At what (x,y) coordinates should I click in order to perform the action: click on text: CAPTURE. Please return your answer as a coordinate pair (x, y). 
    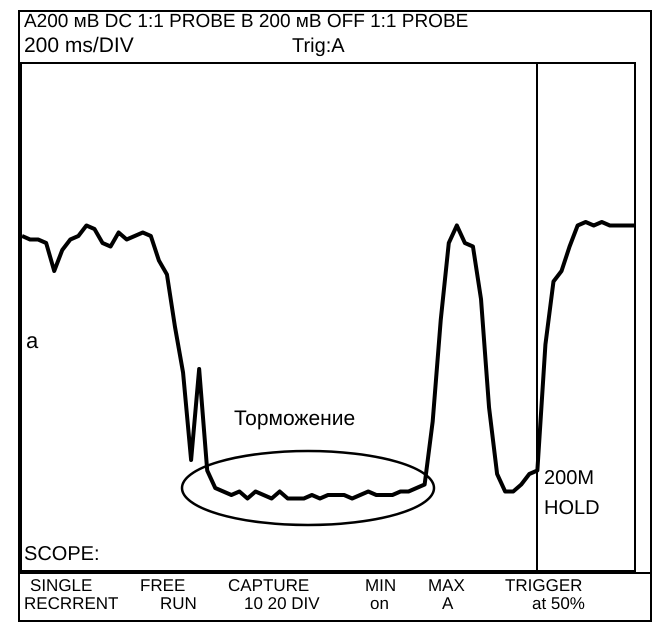
    Looking at the image, I should click on (269, 585).